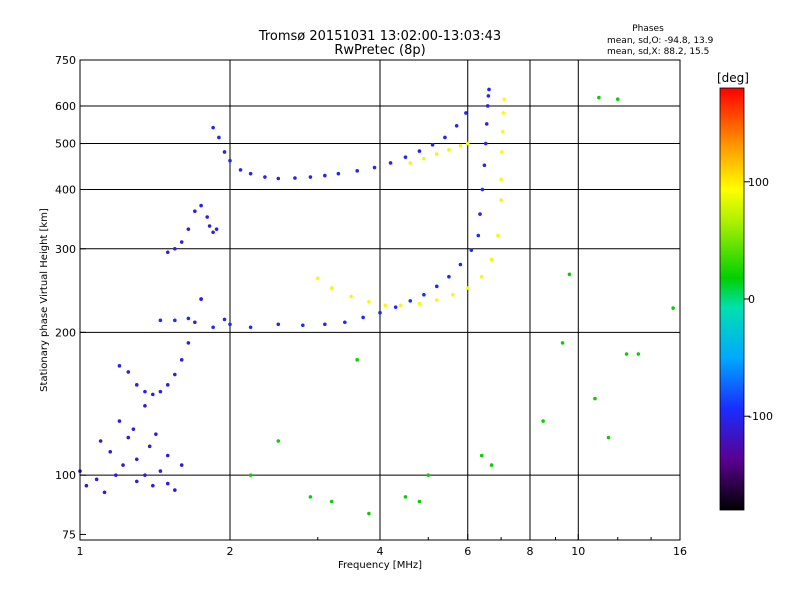 The width and height of the screenshot is (800, 600). I want to click on colorbar-tick-label: -100, so click(760, 416).